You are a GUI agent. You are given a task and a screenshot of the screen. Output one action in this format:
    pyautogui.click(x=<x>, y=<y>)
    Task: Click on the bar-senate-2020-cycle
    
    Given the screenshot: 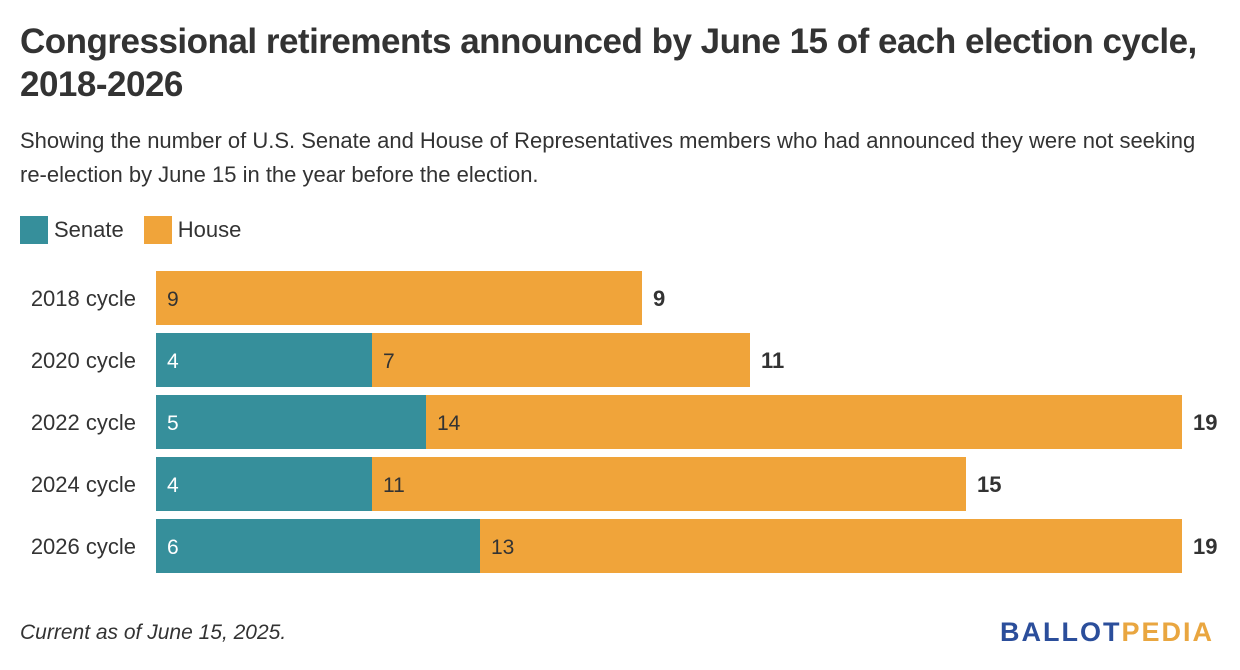 What is the action you would take?
    pyautogui.click(x=264, y=360)
    